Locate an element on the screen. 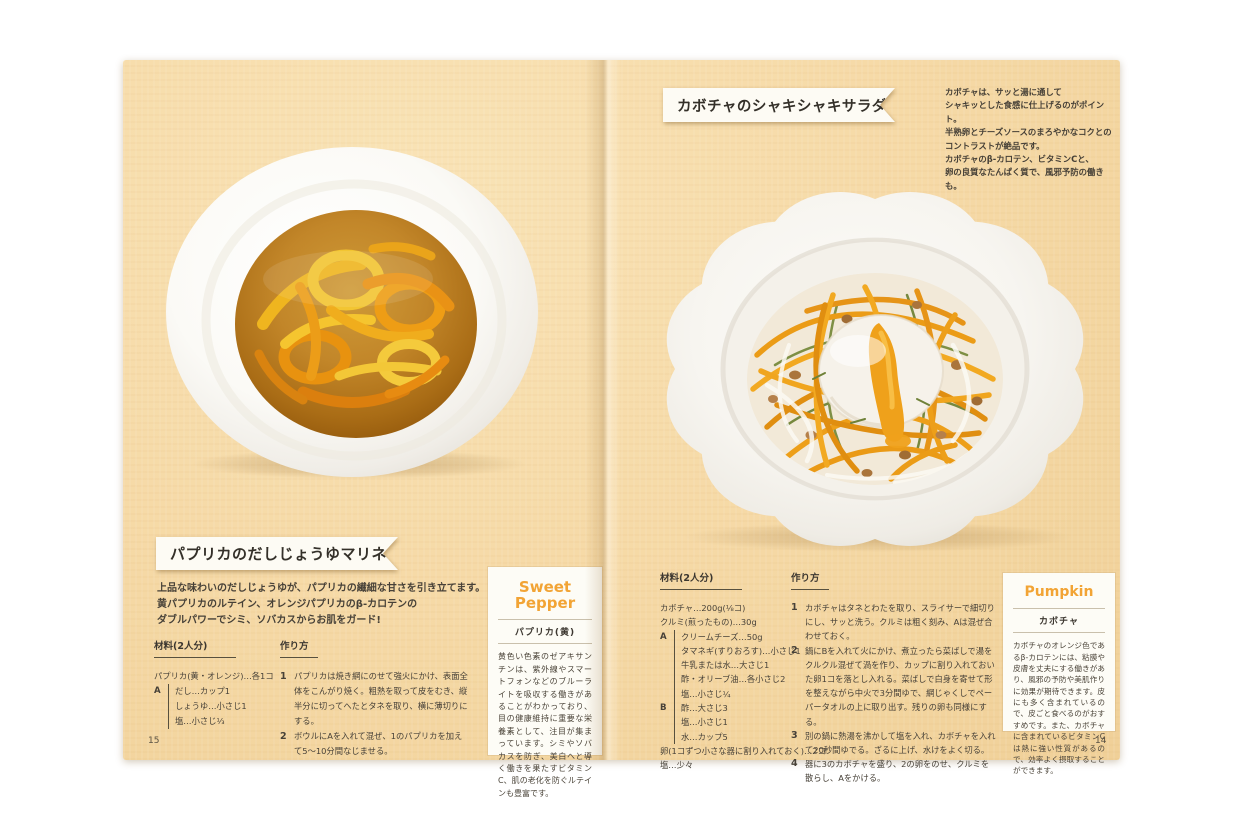  ingredient-row: 水…カップ5 is located at coordinates (746, 736).